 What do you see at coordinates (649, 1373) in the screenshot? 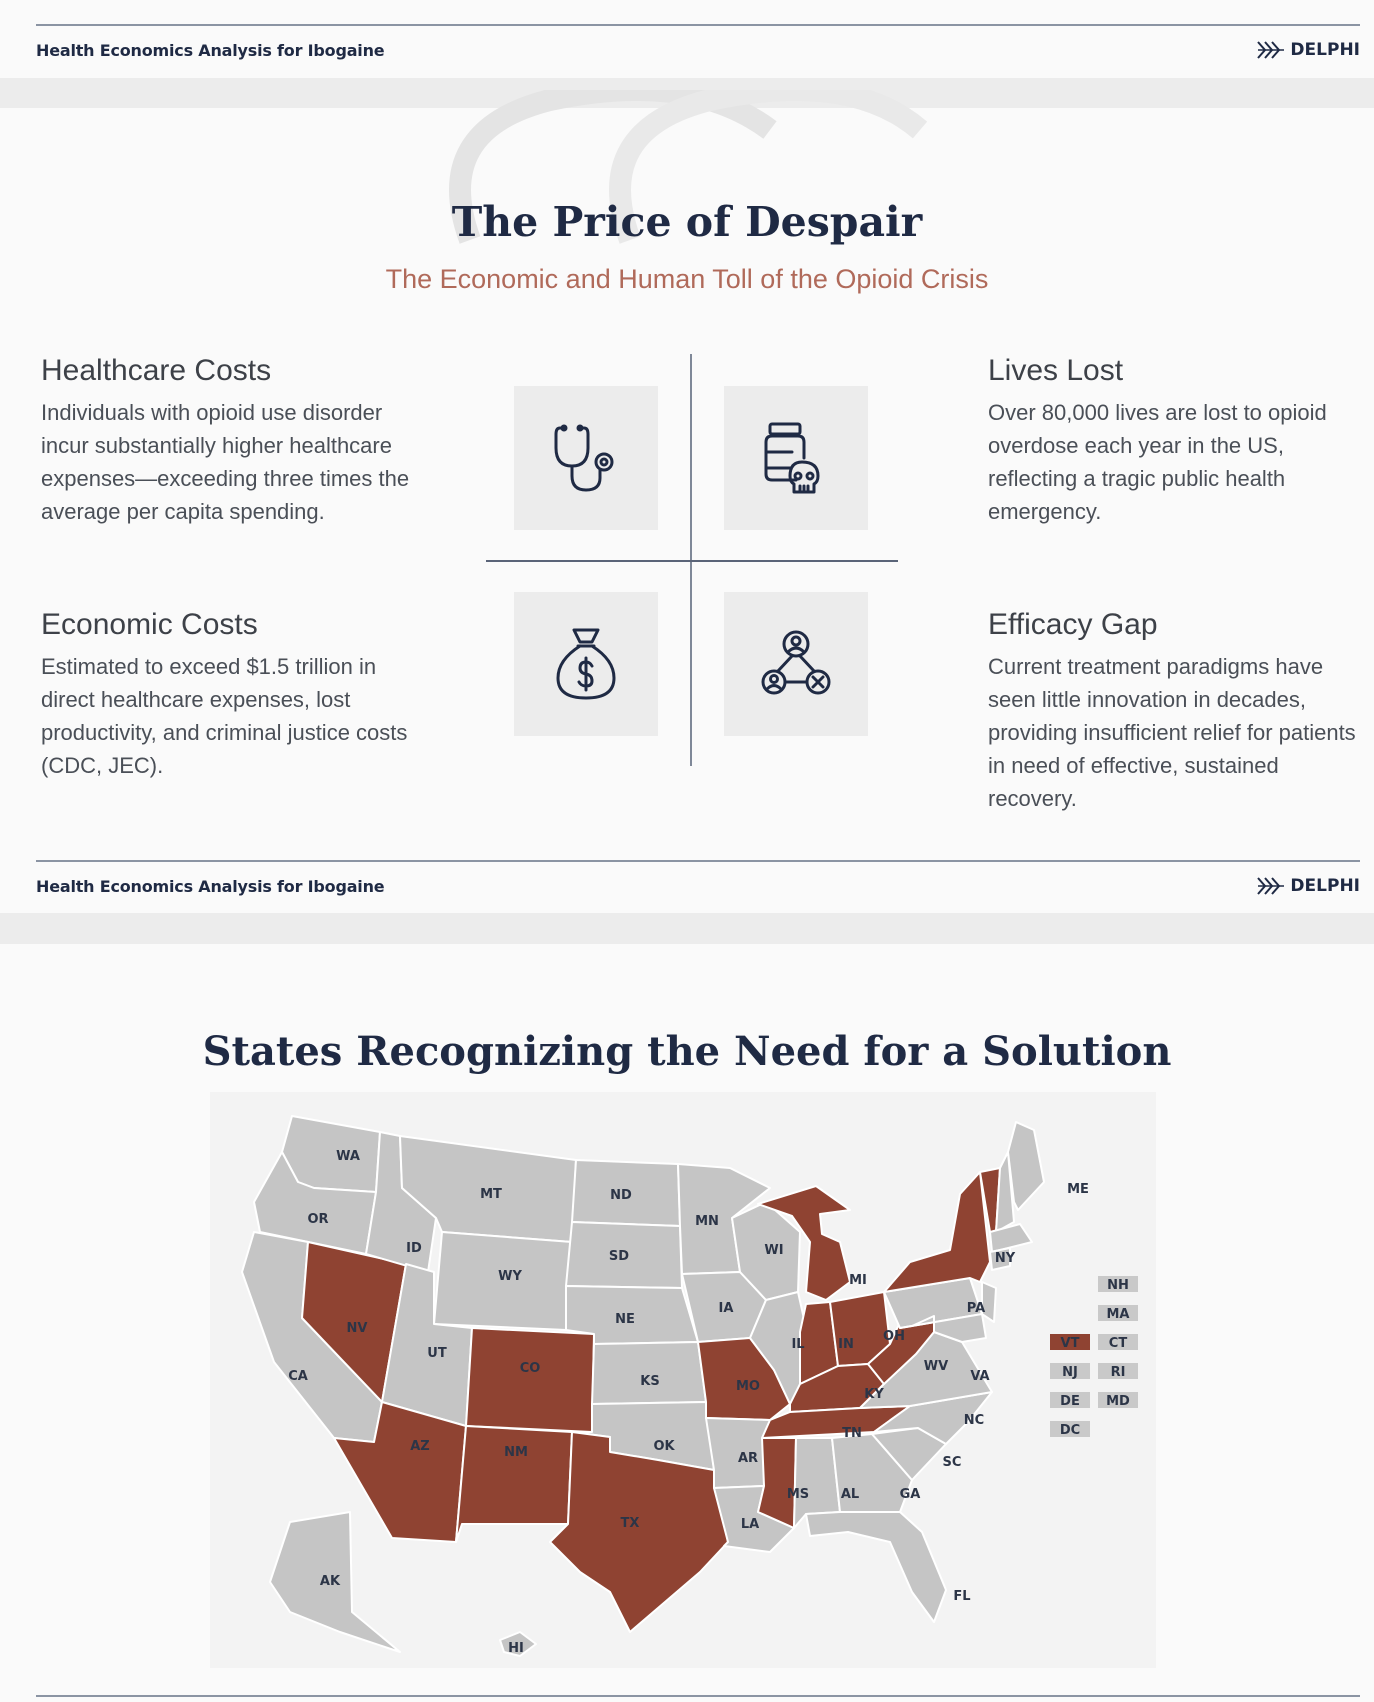
I see `state-KS` at bounding box center [649, 1373].